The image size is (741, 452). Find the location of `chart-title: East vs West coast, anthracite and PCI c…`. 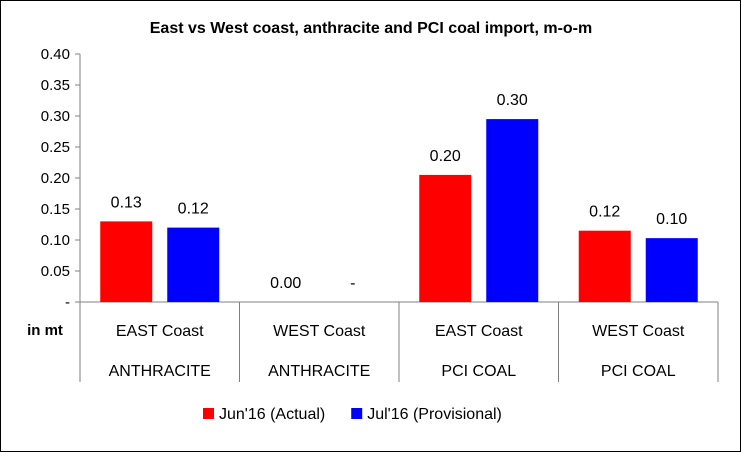

chart-title: East vs West coast, anthracite and PCI c… is located at coordinates (371, 28).